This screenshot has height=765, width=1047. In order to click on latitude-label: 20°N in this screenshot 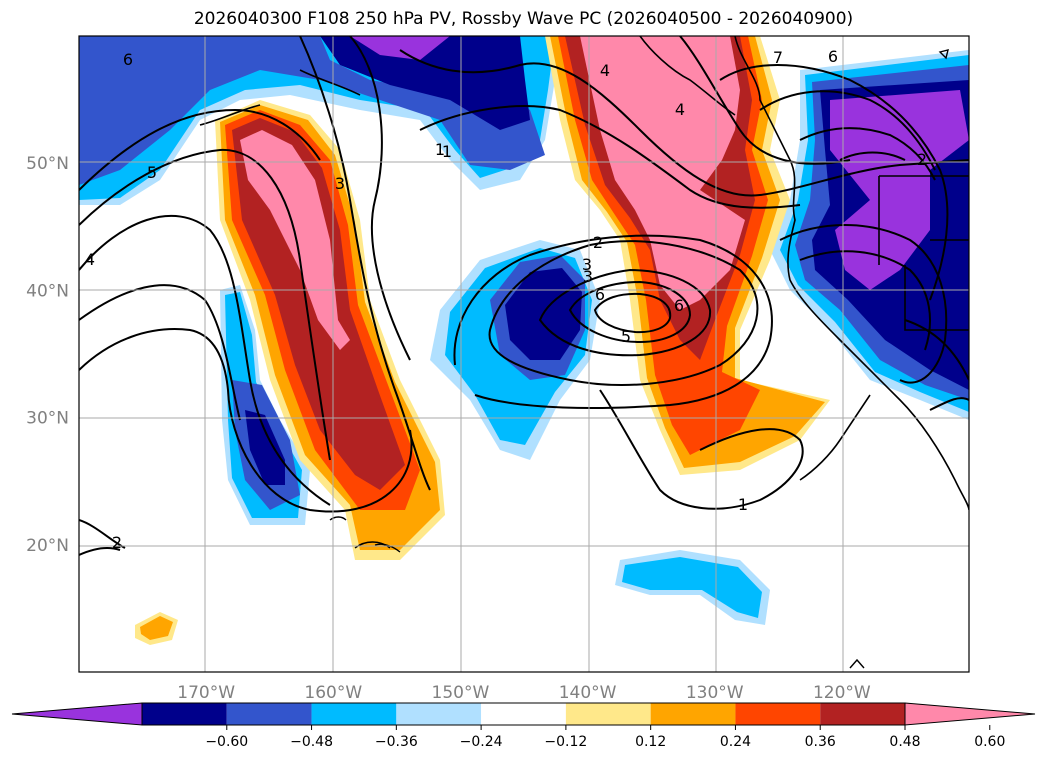, I will do `click(47, 546)`.